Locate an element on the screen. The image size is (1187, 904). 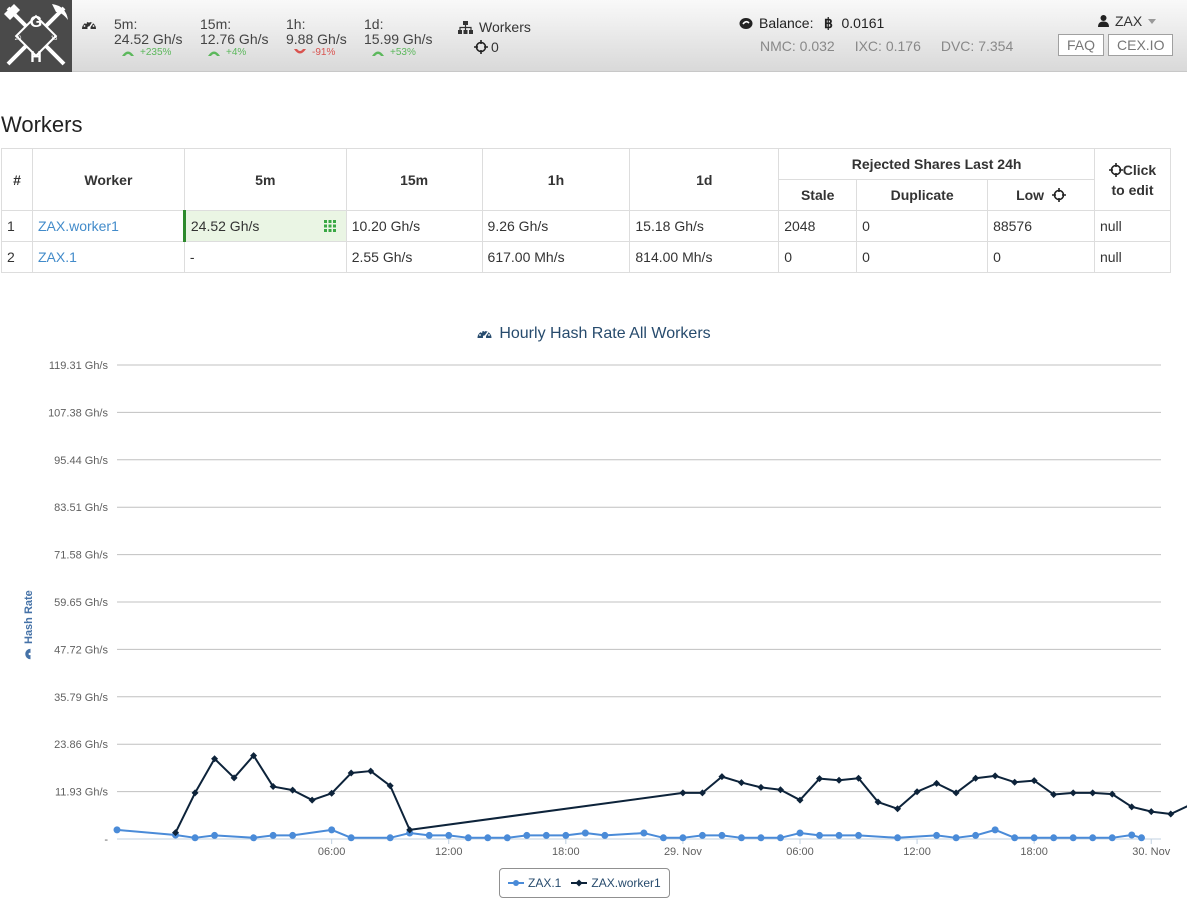
legend-item-zax1: ZAX.1 is located at coordinates (534, 883).